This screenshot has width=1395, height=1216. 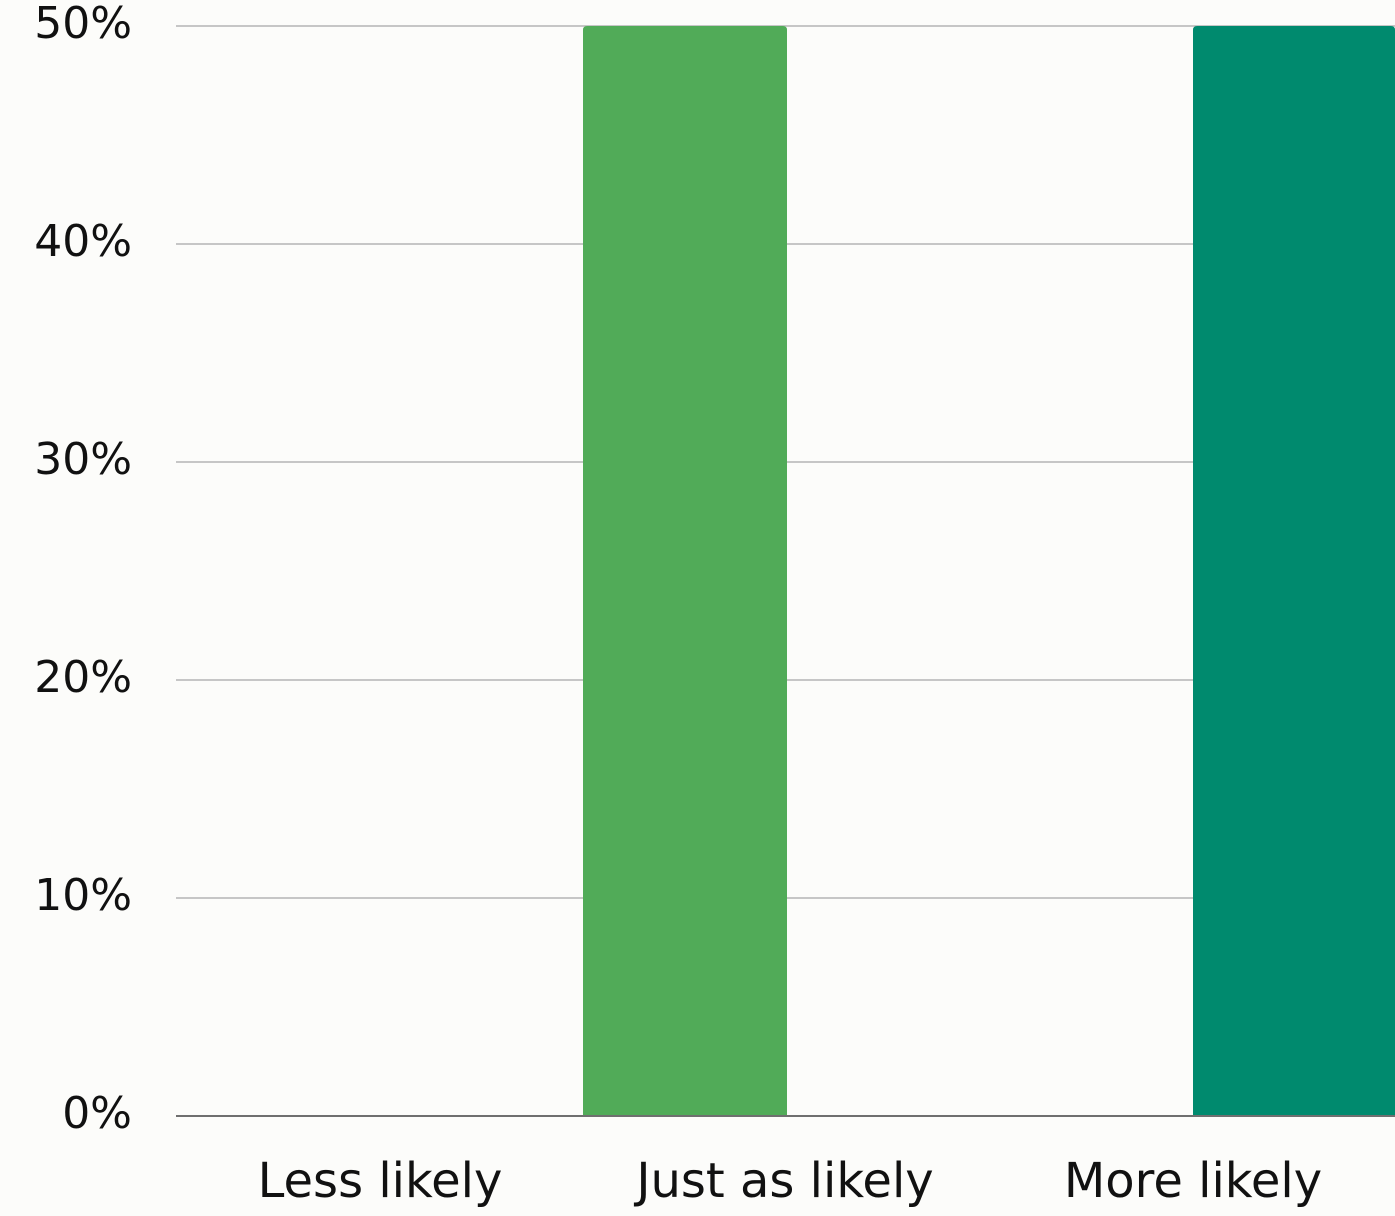 I want to click on x-category-label: Just as likely, so click(x=783, y=1181).